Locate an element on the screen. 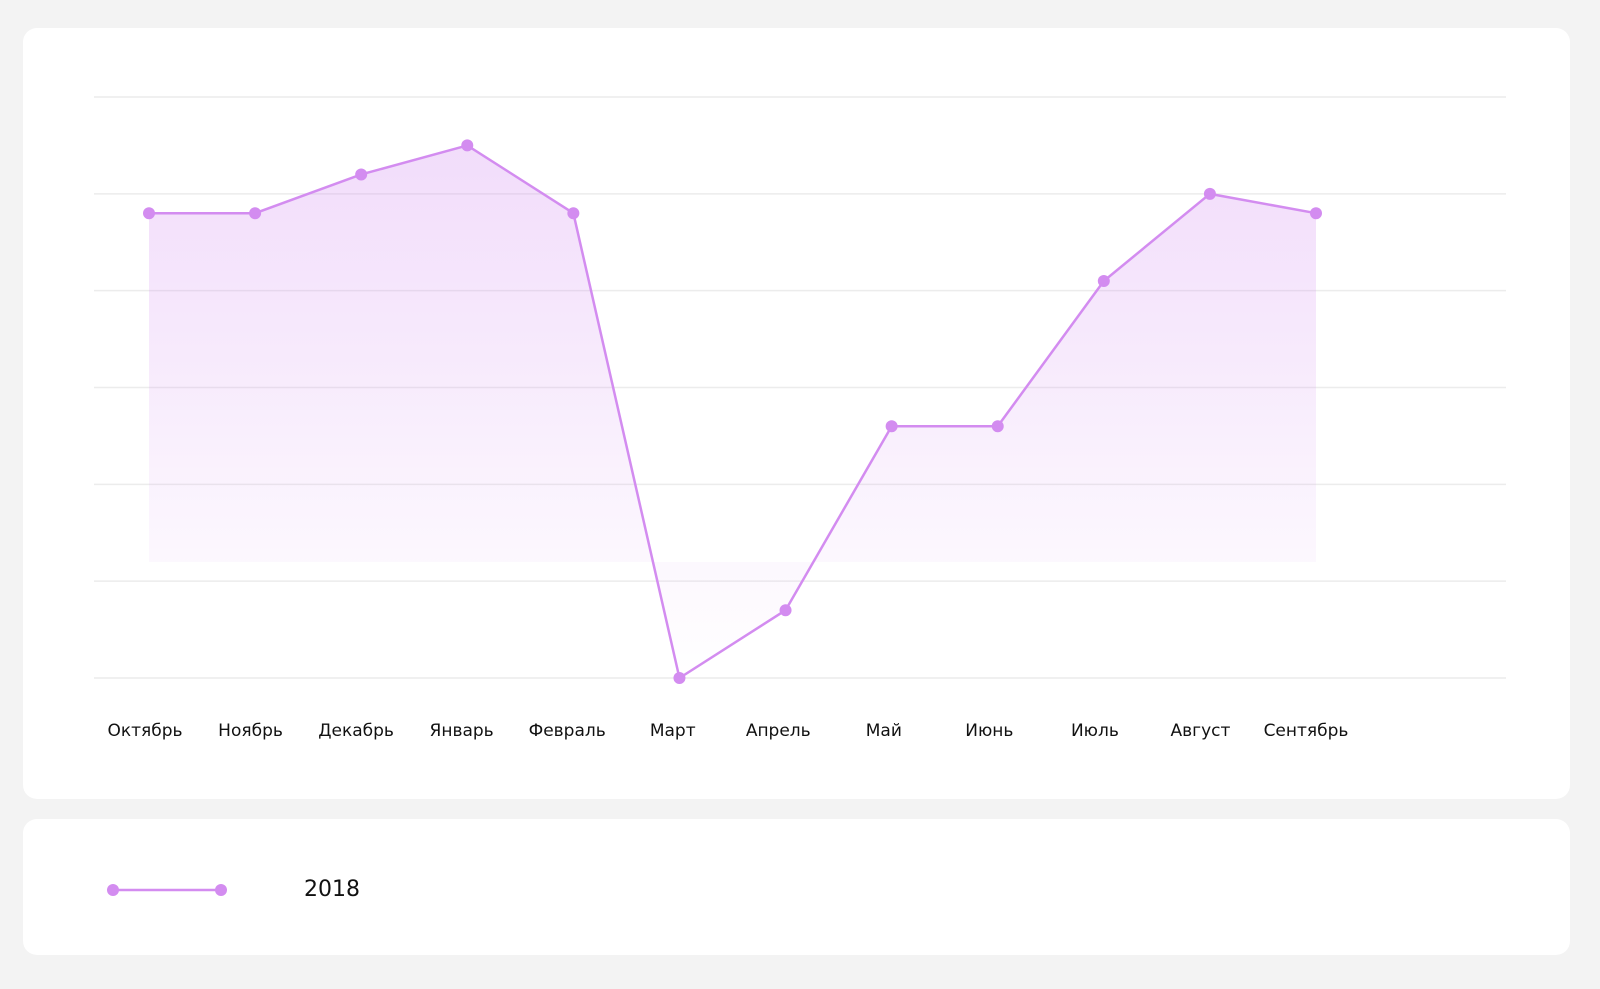 This screenshot has width=1600, height=989. x-tick-label: Сентябрь is located at coordinates (1306, 731).